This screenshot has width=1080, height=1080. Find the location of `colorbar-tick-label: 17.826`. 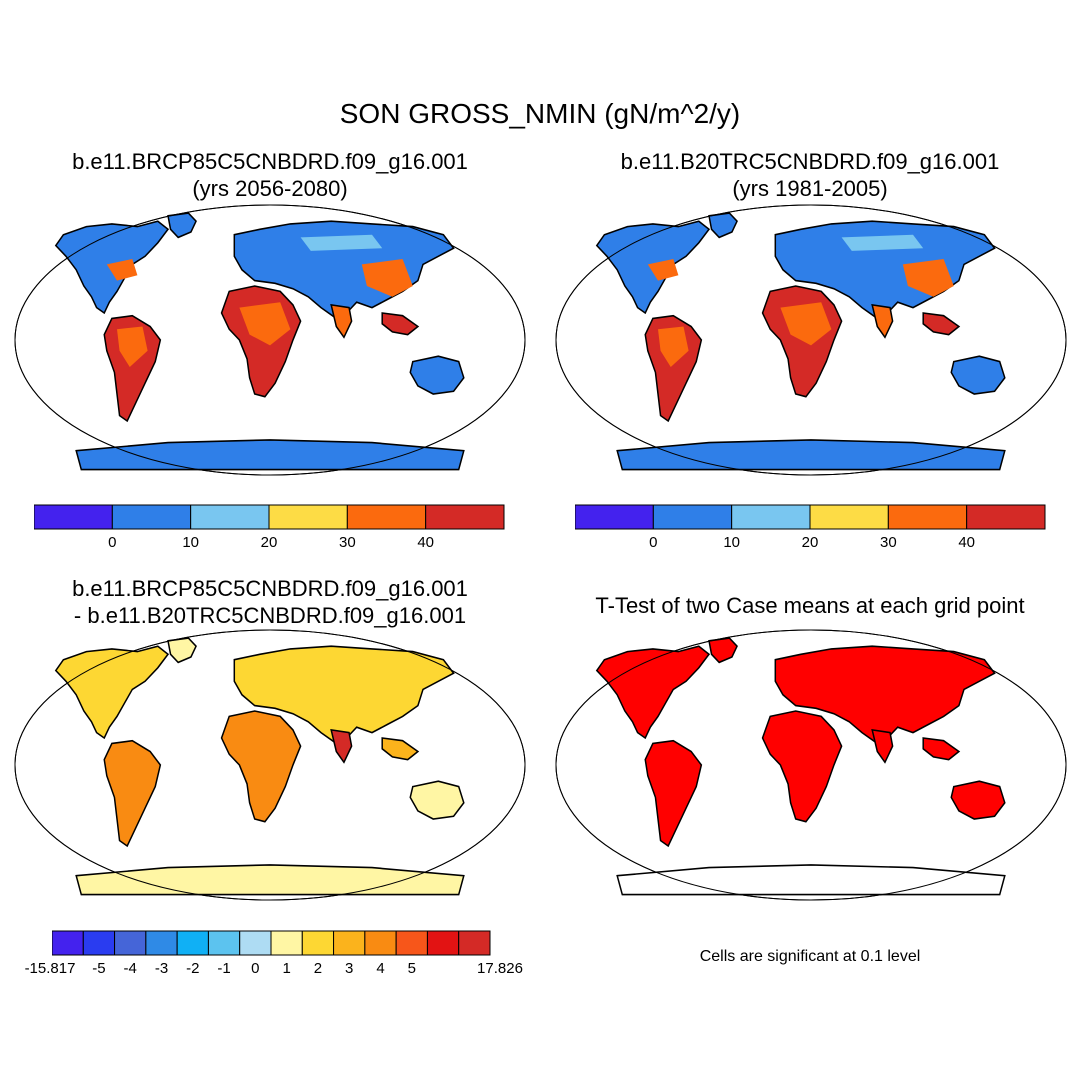

colorbar-tick-label: 17.826 is located at coordinates (500, 968).